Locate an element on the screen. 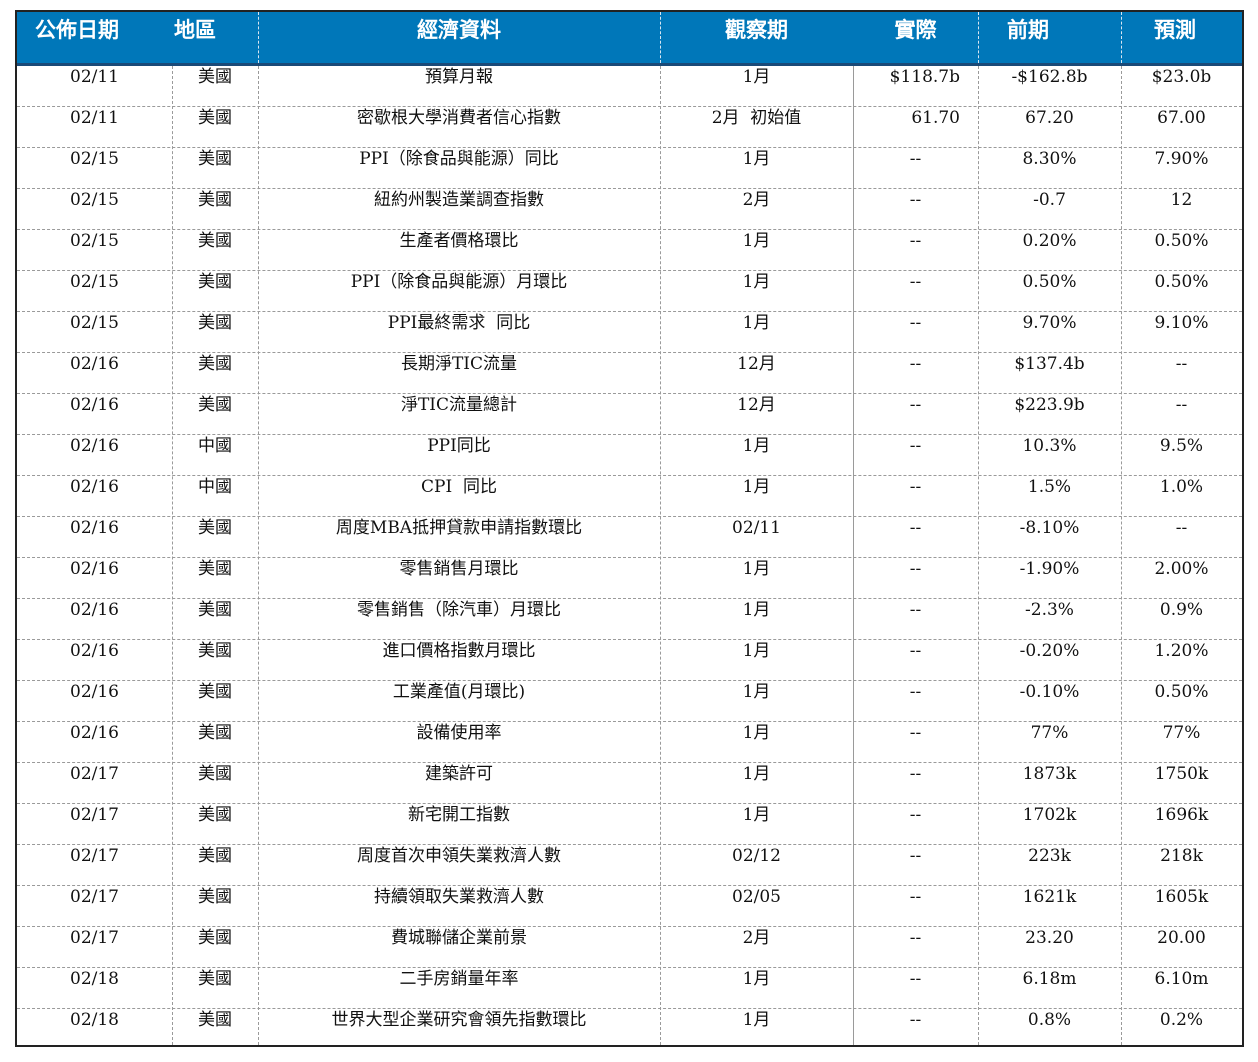 The height and width of the screenshot is (1062, 1258). date-cell: 02/17 is located at coordinates (94, 815).